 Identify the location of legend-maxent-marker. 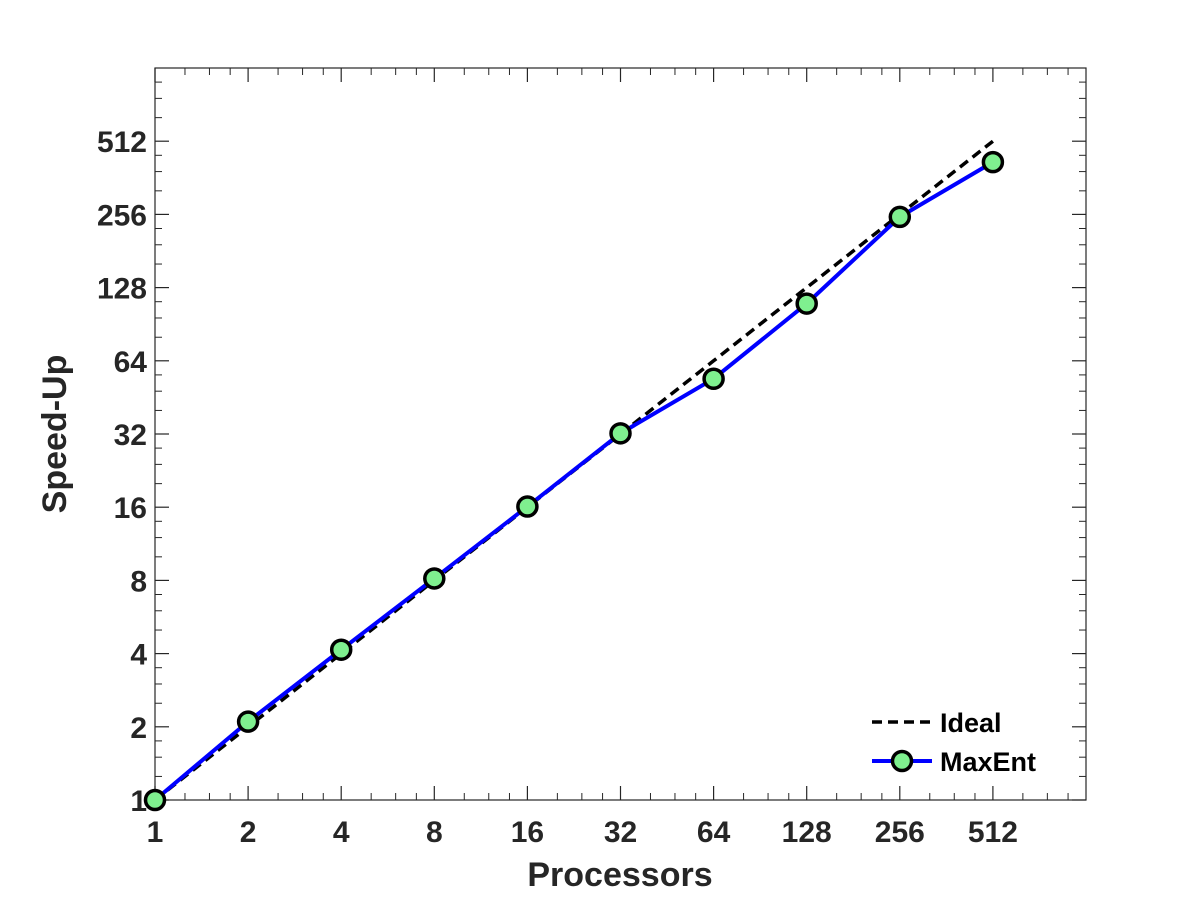
(902, 761).